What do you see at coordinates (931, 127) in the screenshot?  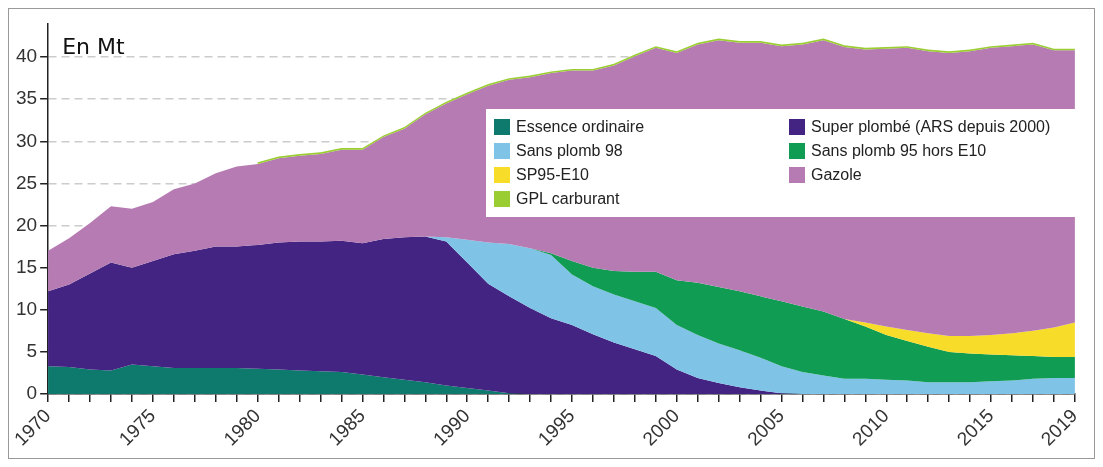 I see `legend-label: Super plombé (ARS depuis 2000)` at bounding box center [931, 127].